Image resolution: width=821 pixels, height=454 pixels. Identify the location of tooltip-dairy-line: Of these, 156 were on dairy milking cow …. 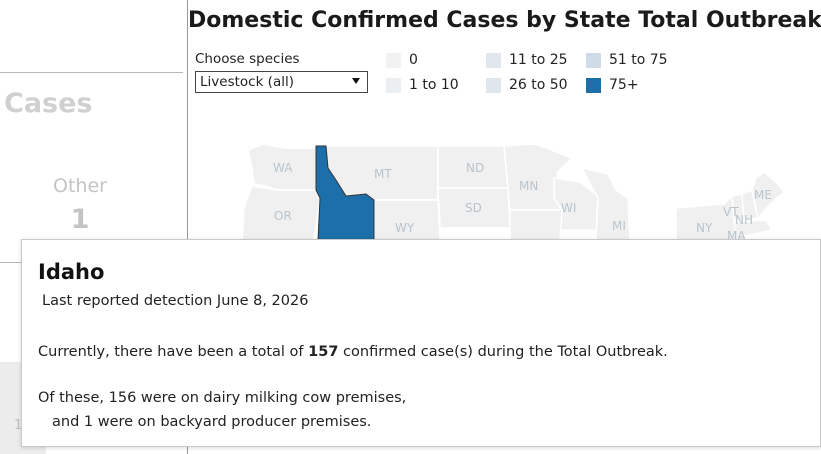
(222, 398).